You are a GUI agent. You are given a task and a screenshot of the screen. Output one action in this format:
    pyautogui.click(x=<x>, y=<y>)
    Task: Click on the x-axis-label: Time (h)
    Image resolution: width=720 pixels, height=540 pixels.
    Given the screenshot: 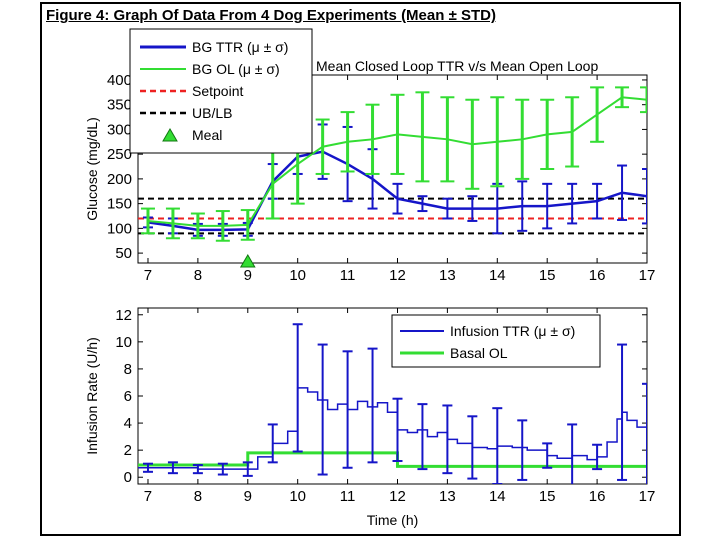 What is the action you would take?
    pyautogui.click(x=393, y=520)
    